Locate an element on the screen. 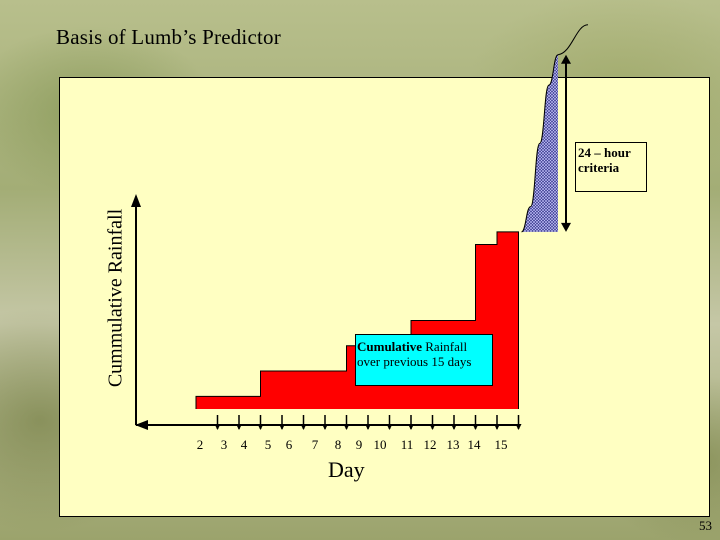 This screenshot has width=720, height=540. x-axis-label: Day is located at coordinates (346, 469).